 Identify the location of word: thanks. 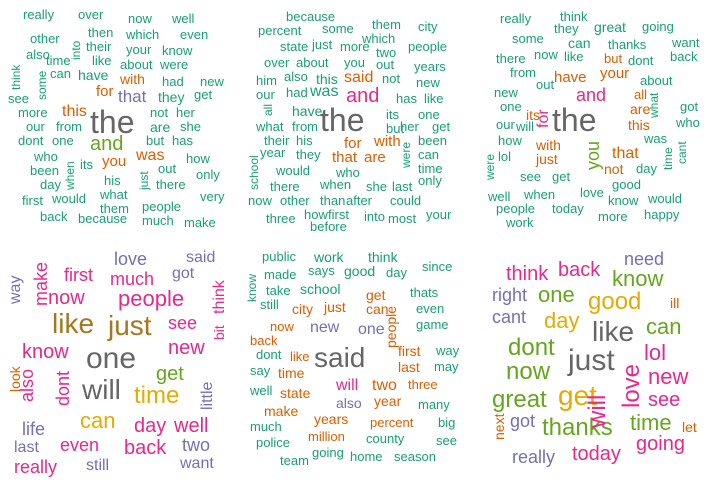
(577, 427).